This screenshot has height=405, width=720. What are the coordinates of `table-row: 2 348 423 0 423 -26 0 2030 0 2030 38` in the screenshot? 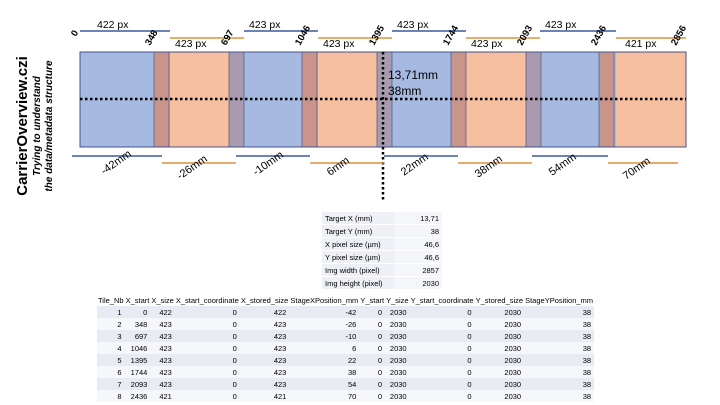 It's located at (346, 324).